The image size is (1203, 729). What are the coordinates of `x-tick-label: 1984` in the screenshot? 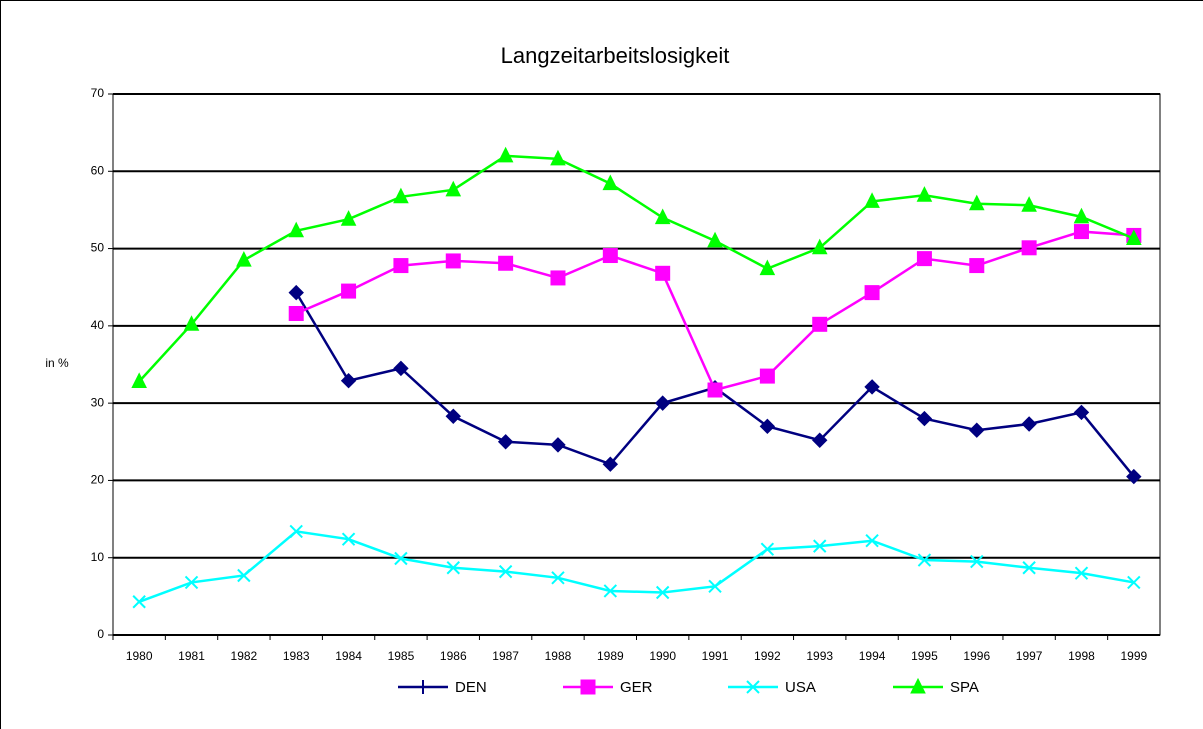 It's located at (348, 656).